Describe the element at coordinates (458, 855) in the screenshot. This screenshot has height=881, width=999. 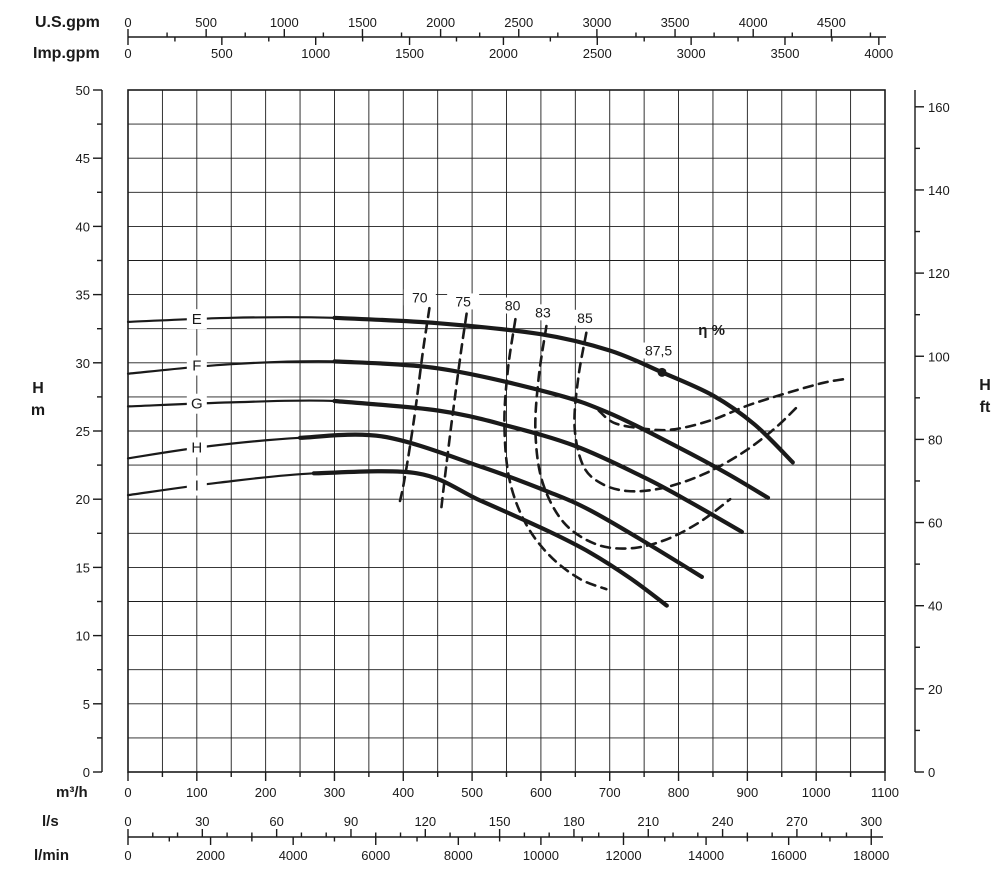
I see `lmin-tick-label: 8000` at that location.